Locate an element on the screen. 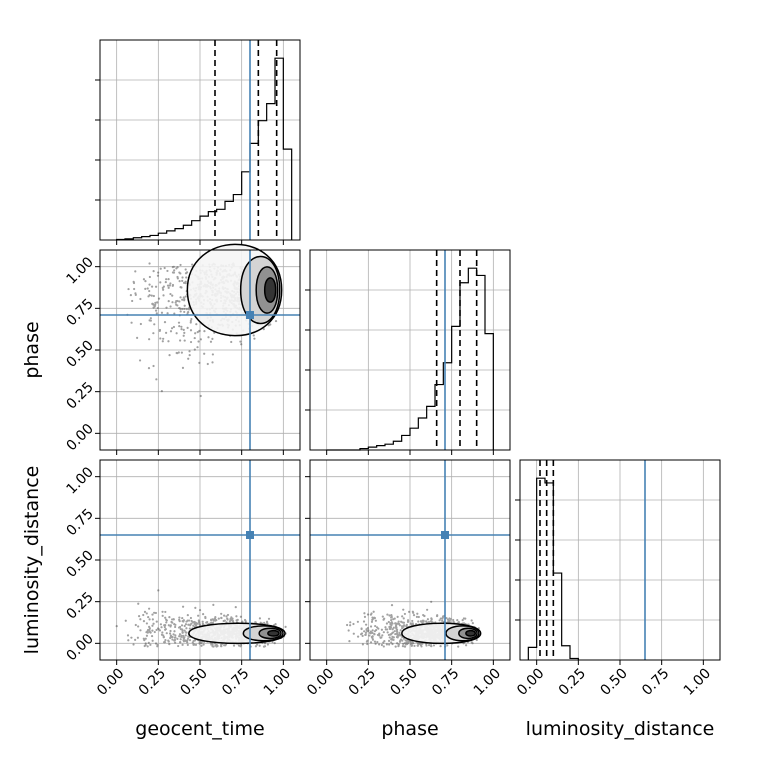 The image size is (760, 764). panel-geocent-time-vs-phase-ytick-label-2: 0.50 is located at coordinates (79, 354).